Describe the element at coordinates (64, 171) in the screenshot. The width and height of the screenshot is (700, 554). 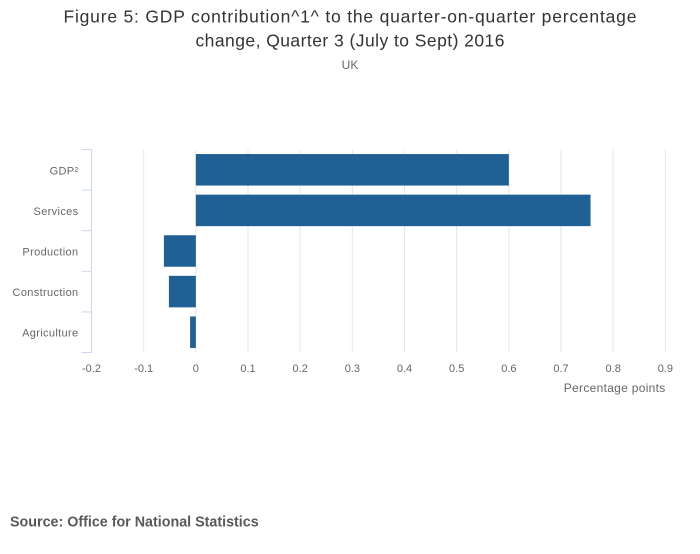
I see `svg-text: GDP²` at that location.